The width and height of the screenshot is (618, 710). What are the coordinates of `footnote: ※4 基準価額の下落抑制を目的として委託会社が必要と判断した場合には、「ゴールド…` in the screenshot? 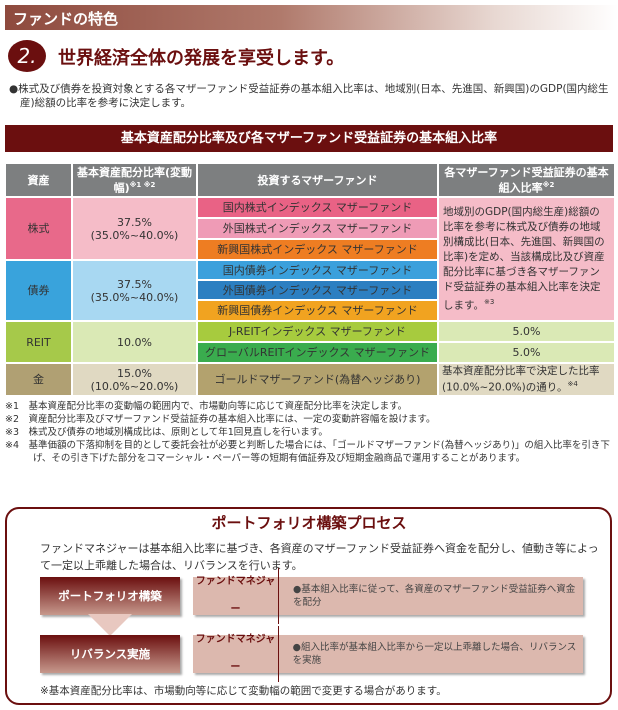 It's located at (307, 452).